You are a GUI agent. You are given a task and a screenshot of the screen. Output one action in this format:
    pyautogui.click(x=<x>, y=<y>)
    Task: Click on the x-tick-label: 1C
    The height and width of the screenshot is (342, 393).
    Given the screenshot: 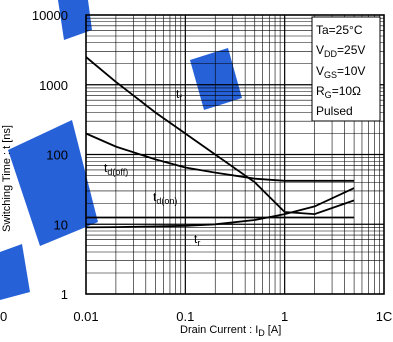 What is the action you would take?
    pyautogui.click(x=384, y=316)
    